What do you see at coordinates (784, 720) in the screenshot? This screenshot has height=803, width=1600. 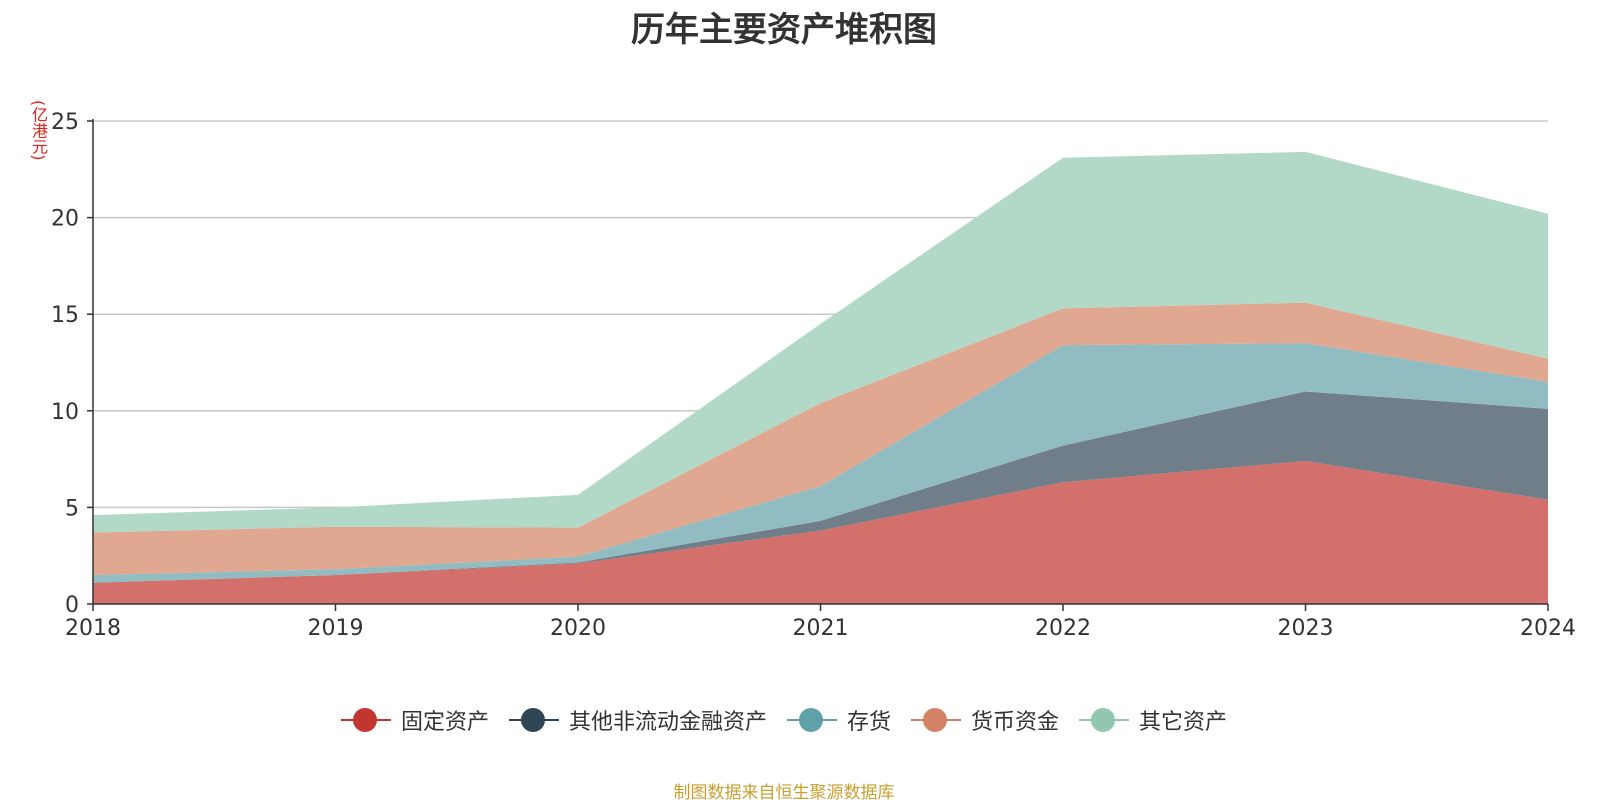 I see `legend: 固定资产 其他非流动金融资产 存货 货币资金 其它资产` at bounding box center [784, 720].